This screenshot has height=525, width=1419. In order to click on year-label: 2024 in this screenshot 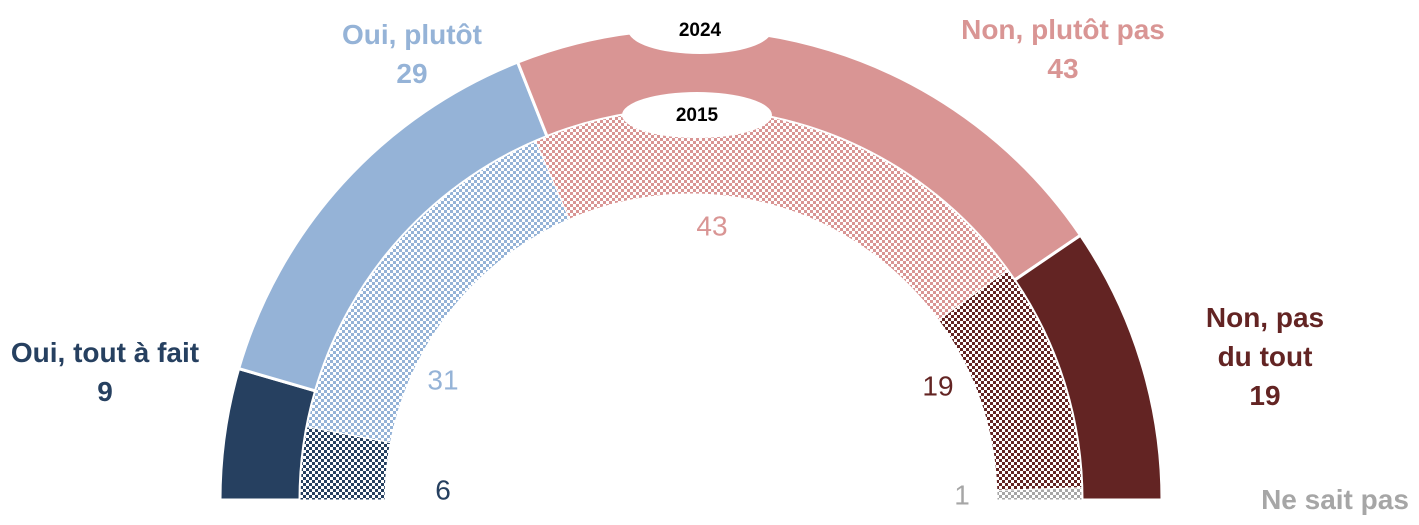, I will do `click(700, 30)`.